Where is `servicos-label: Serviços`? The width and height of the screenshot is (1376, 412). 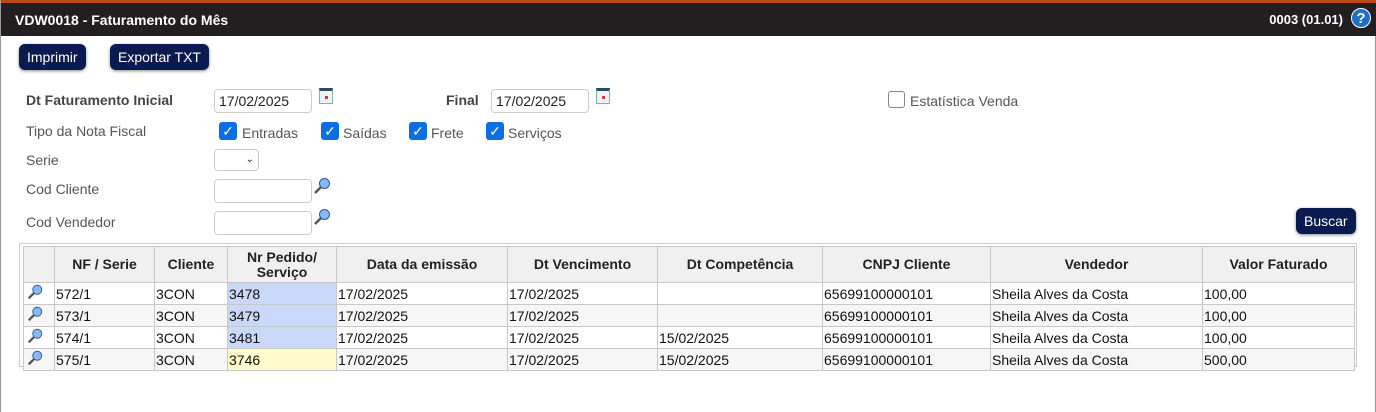 servicos-label: Serviços is located at coordinates (535, 133).